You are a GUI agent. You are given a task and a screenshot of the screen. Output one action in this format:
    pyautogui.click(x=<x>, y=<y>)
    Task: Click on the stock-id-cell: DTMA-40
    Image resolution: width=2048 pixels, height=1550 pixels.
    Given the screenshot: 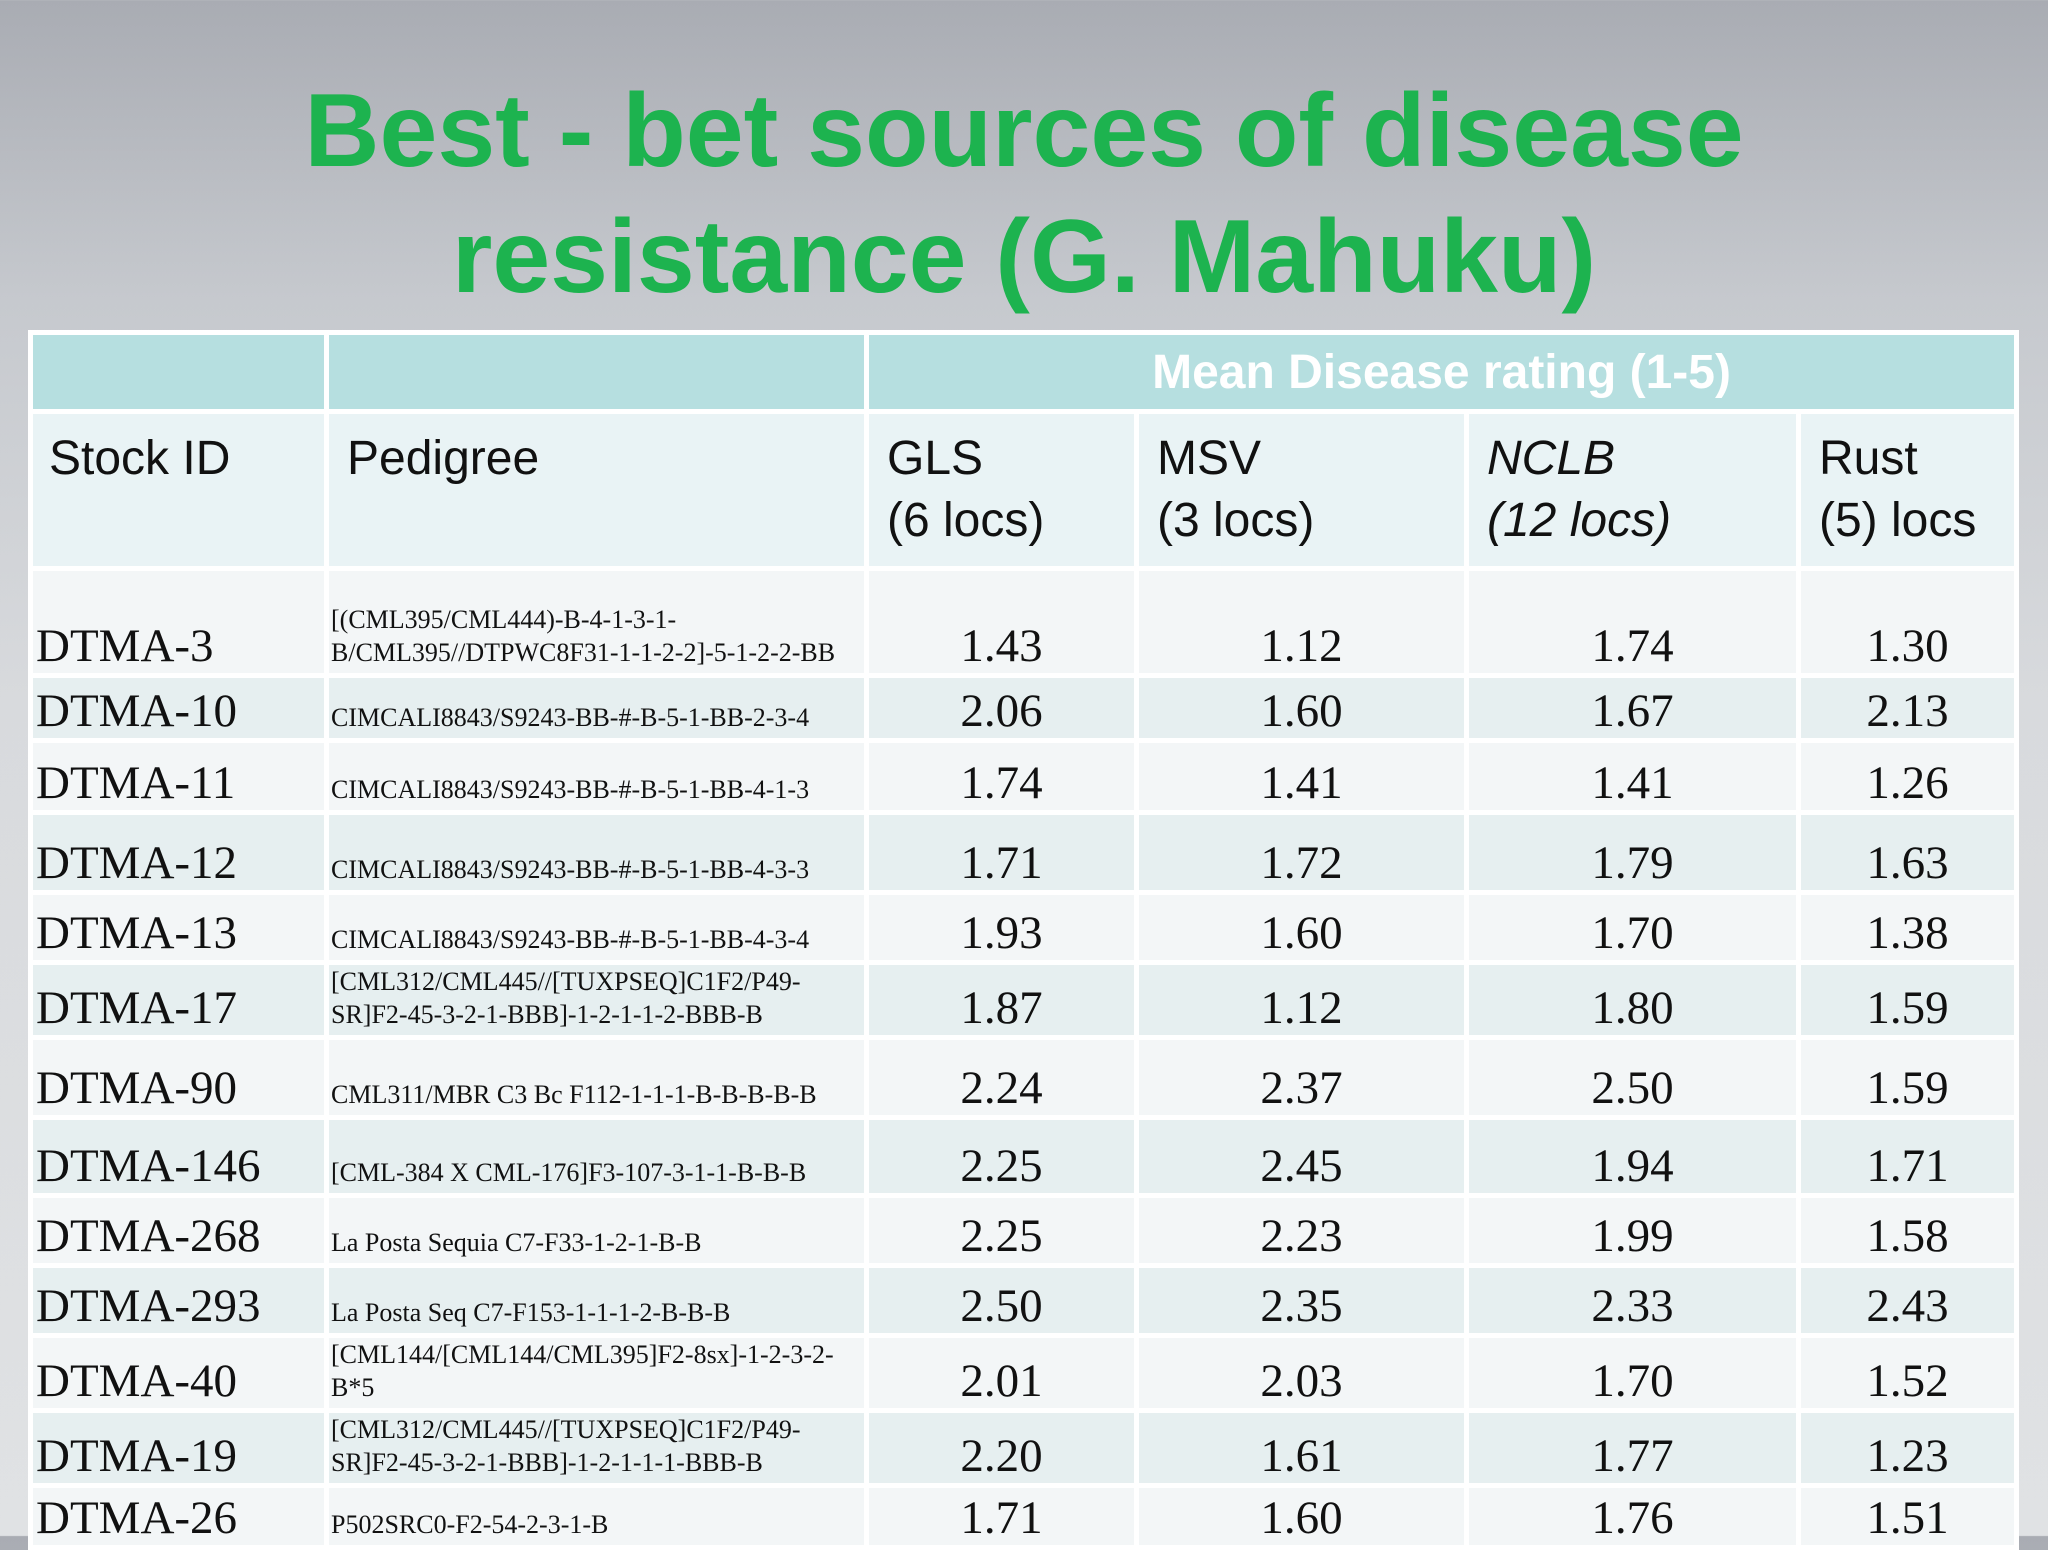 What is the action you would take?
    pyautogui.click(x=178, y=1373)
    